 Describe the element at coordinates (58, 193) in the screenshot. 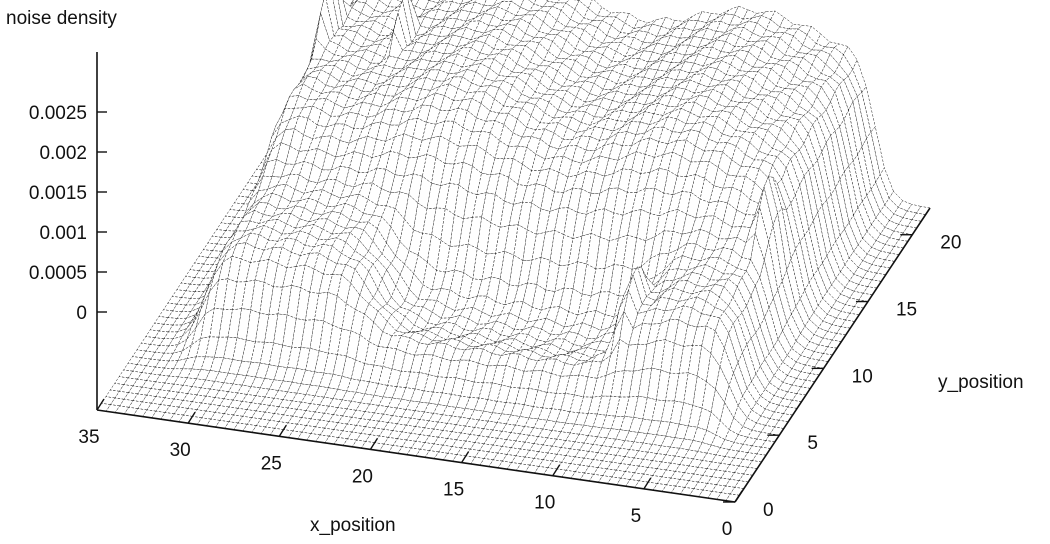

I see `z-tick-label: 0.0015` at that location.